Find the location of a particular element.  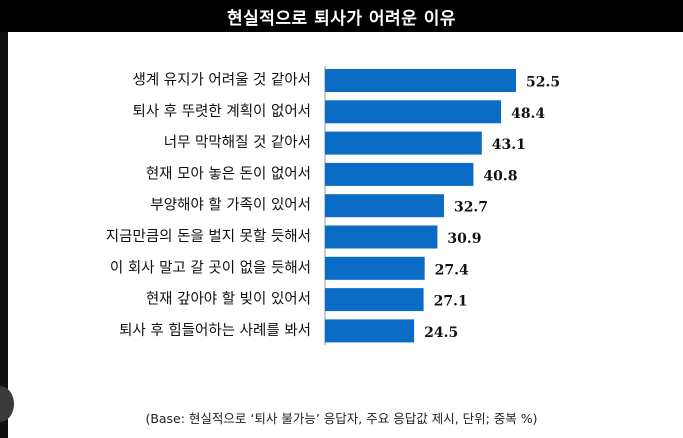

category-label: 이 회사 말고 갈 곳이 없을 듯해서 is located at coordinates (210, 267).